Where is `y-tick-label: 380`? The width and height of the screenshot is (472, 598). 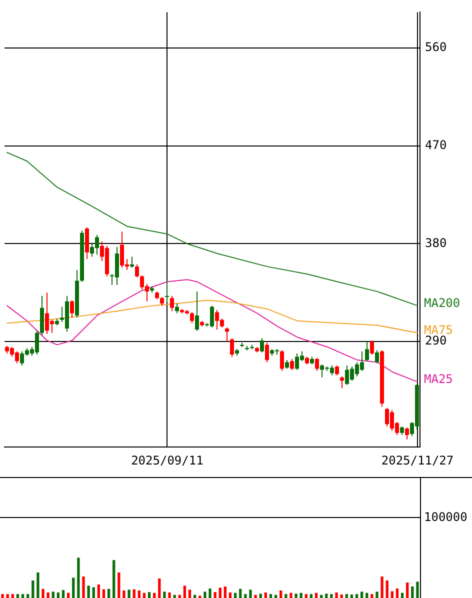 y-tick-label: 380 is located at coordinates (436, 243).